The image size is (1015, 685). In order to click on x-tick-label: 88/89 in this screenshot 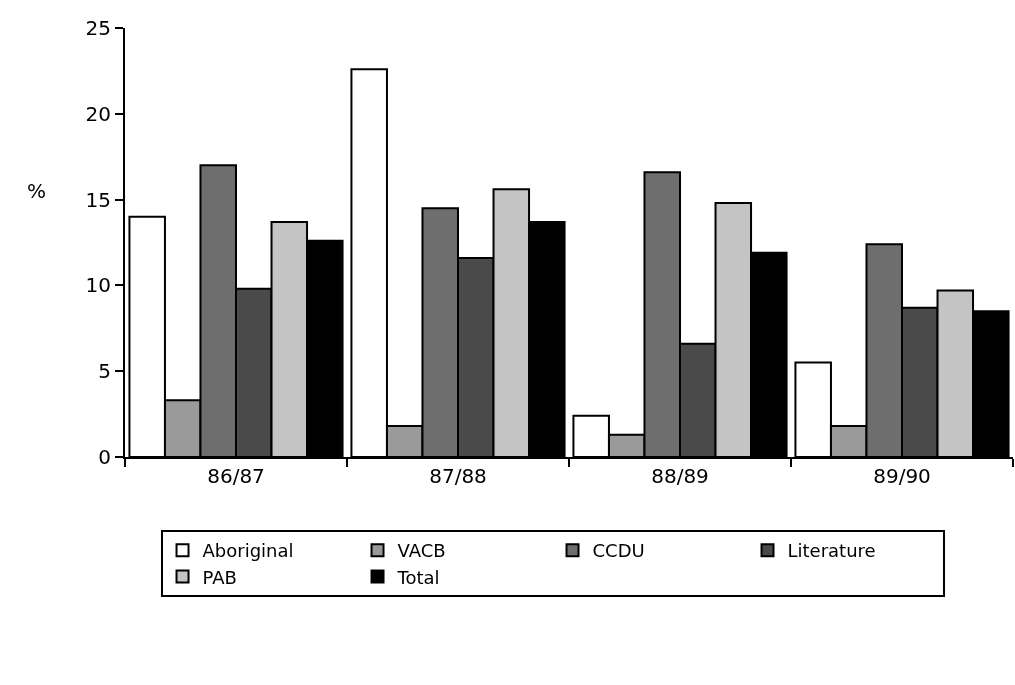, I will do `click(680, 476)`.